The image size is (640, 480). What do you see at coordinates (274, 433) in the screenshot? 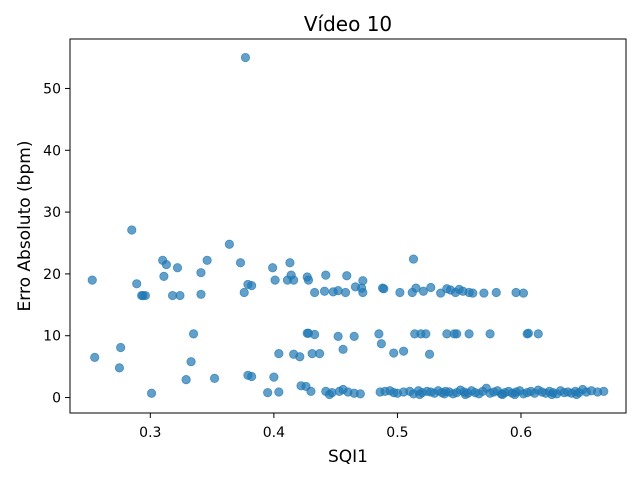
I see `x-tick-label: 0.4` at bounding box center [274, 433].